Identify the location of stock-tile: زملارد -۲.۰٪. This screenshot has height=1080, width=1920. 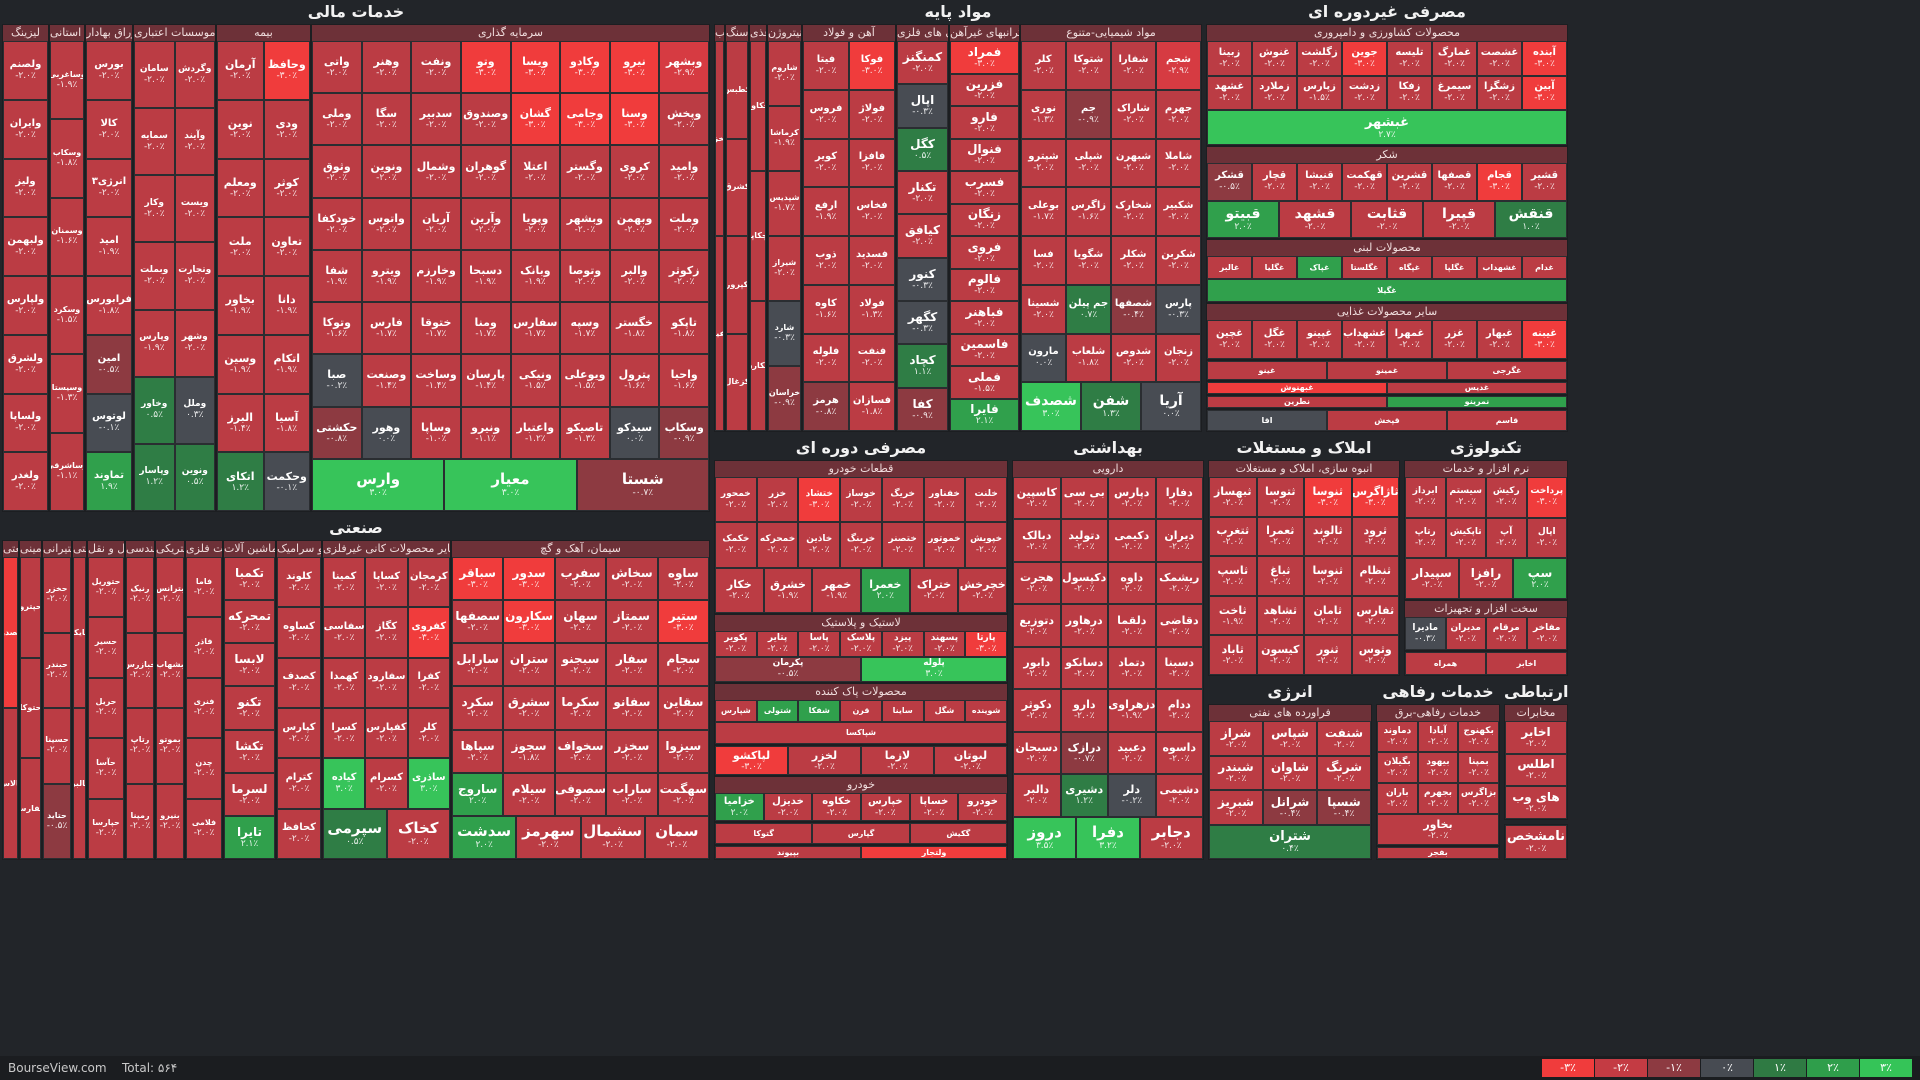
(1274, 93).